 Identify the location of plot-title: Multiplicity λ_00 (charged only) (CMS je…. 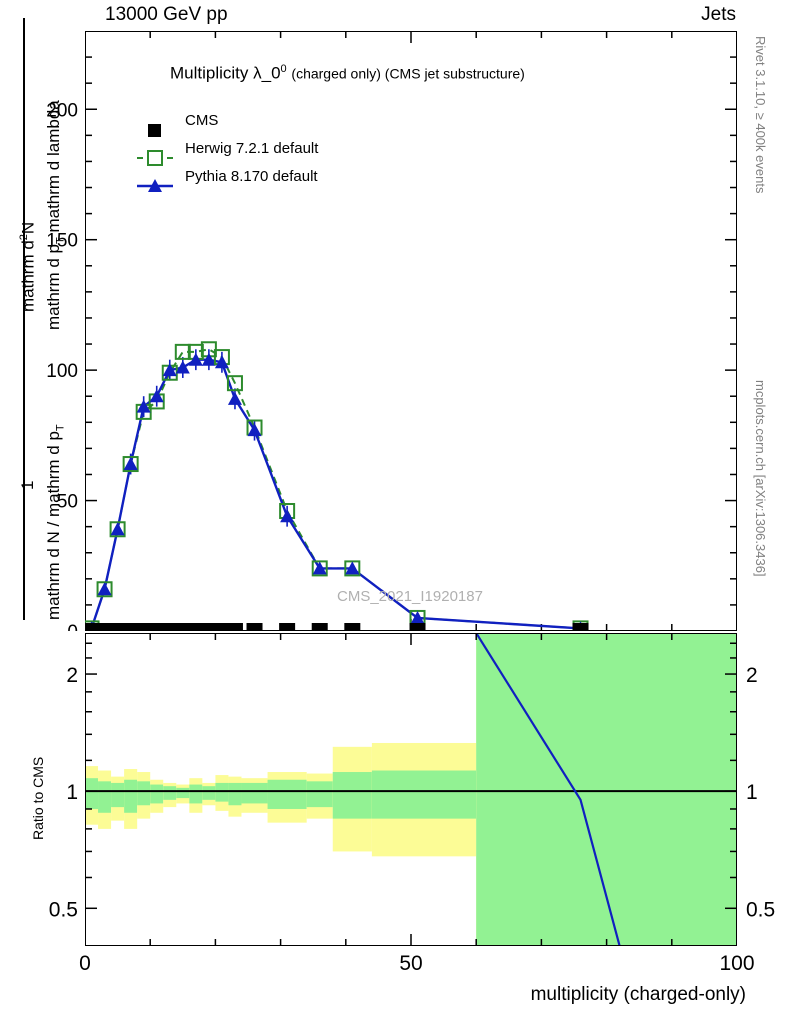
(347, 73).